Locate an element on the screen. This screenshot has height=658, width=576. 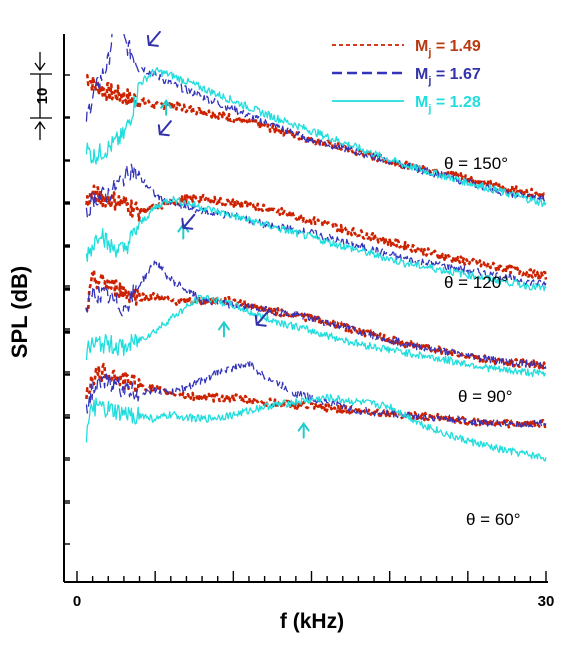
panel-label-2: θ = 120° is located at coordinates (476, 282).